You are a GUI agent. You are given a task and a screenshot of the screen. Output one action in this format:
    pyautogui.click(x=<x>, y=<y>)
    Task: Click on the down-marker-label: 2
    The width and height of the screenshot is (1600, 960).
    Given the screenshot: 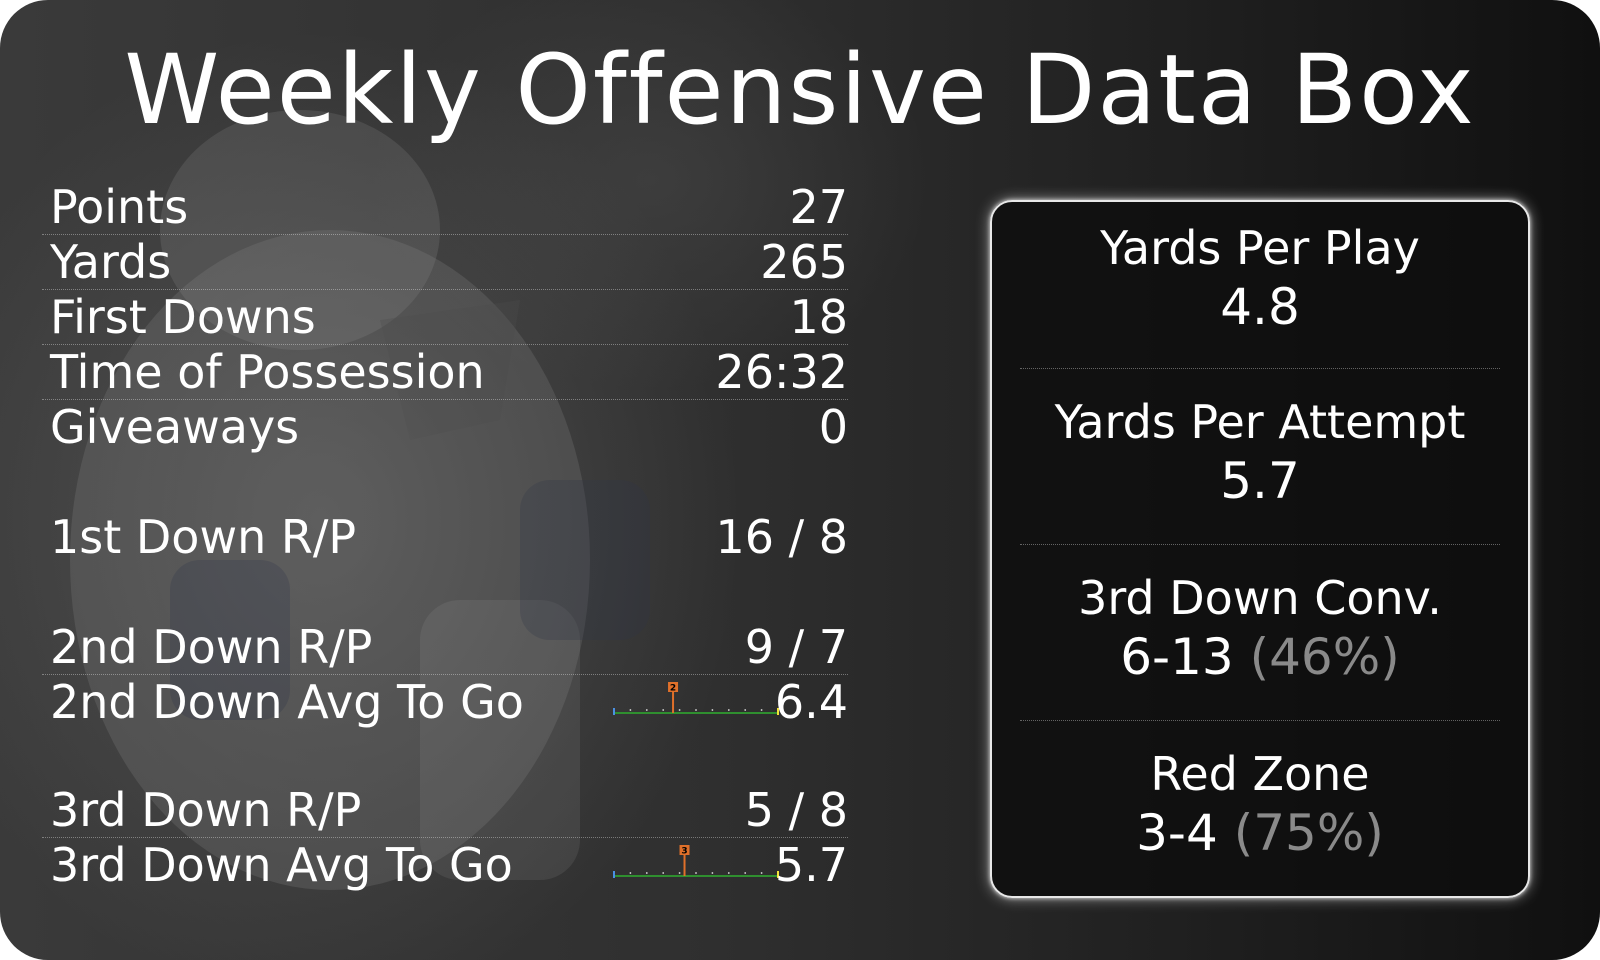 What is the action you would take?
    pyautogui.click(x=673, y=689)
    